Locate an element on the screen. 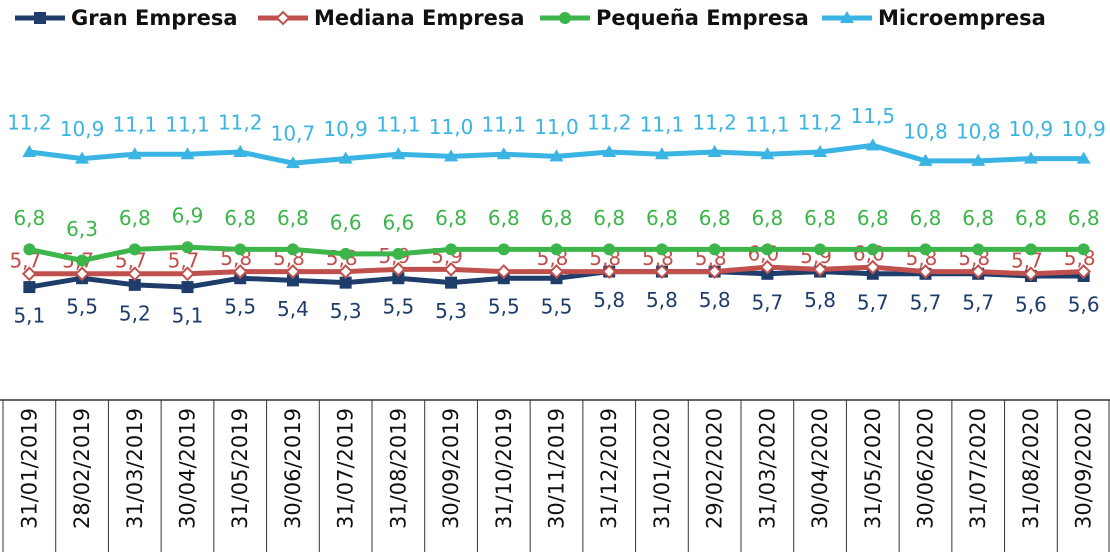 This screenshot has height=552, width=1110. x-tick-label: 30/04/2020 is located at coordinates (820, 468).